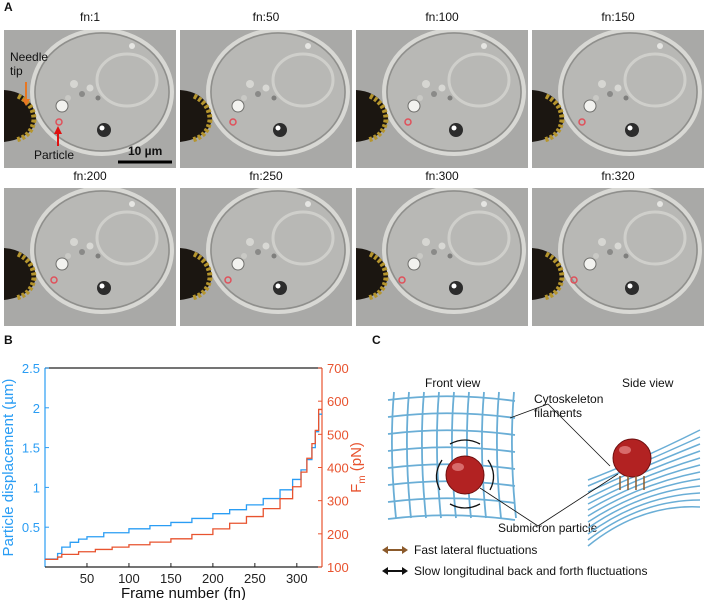  What do you see at coordinates (8, 7) in the screenshot?
I see `panel-a-letter: A` at bounding box center [8, 7].